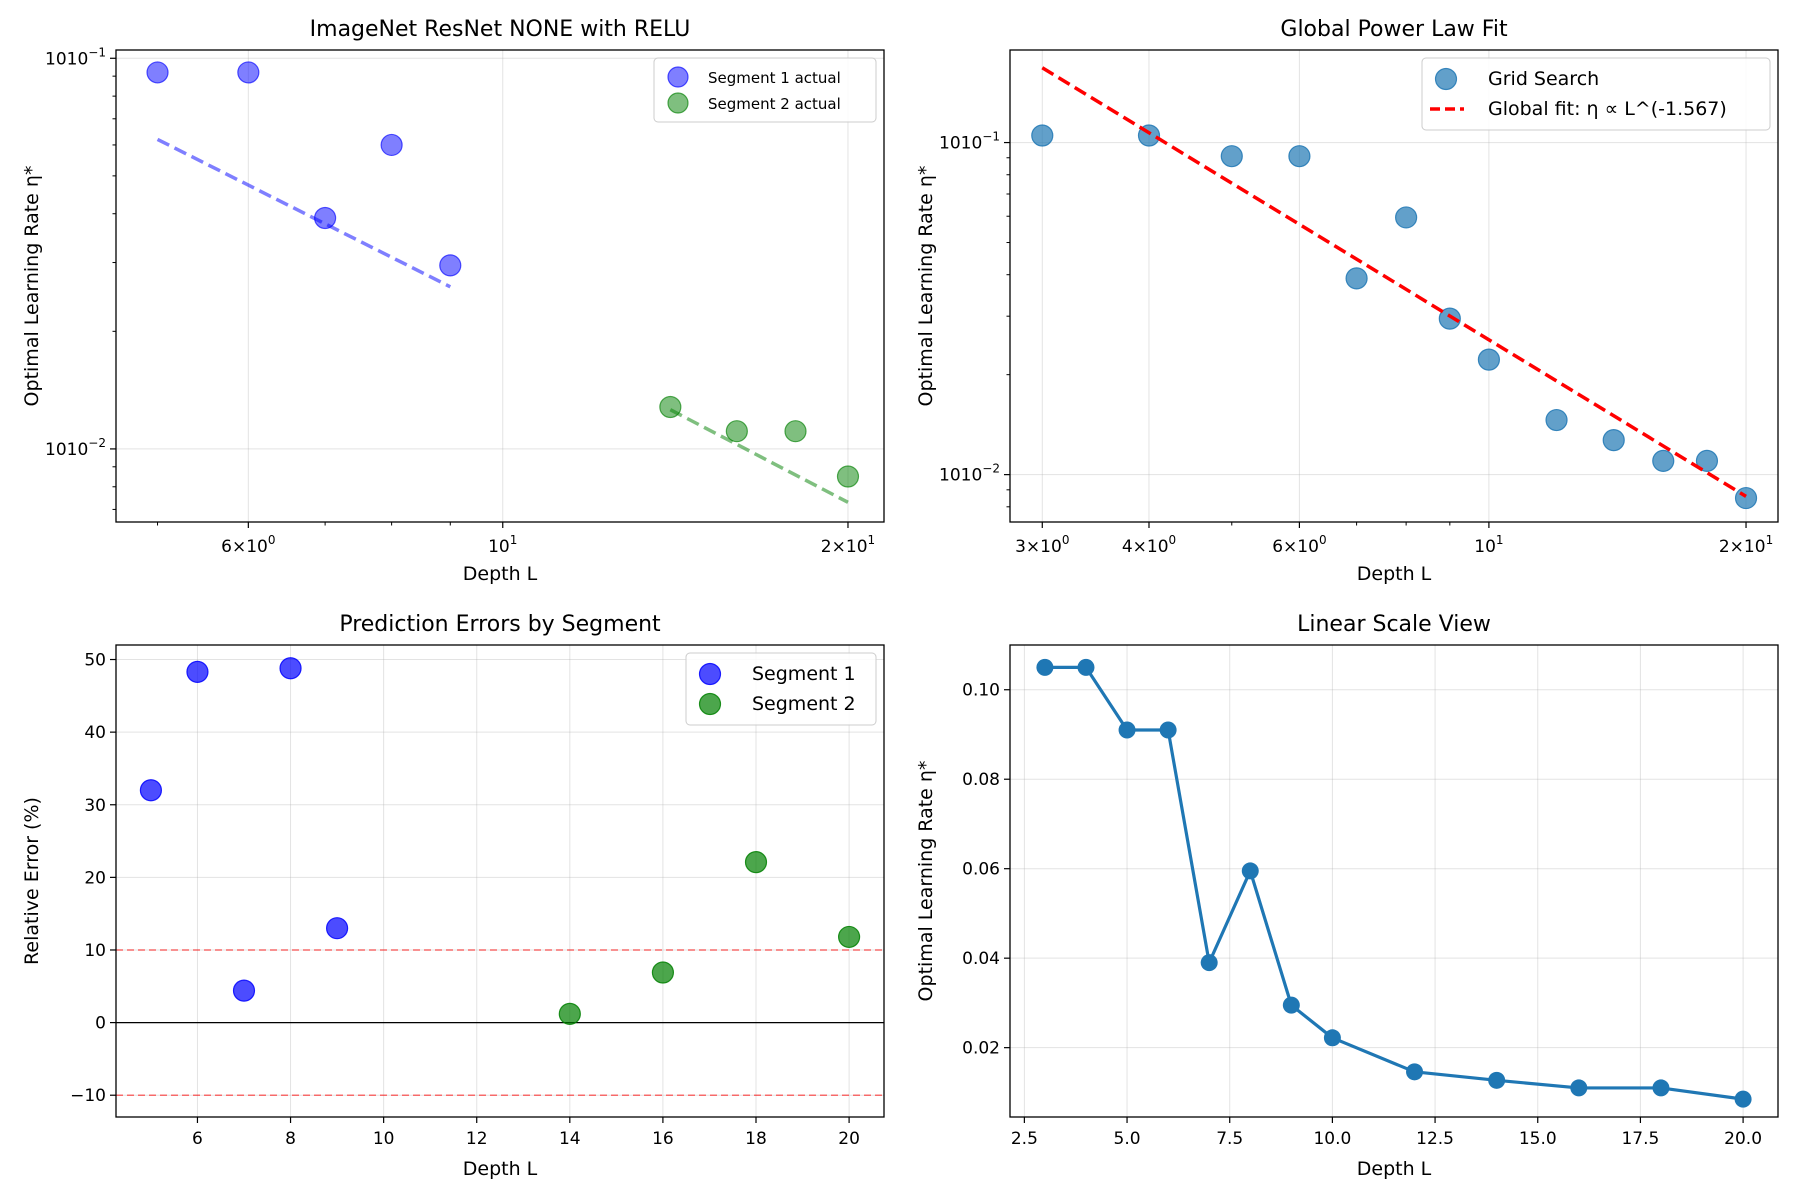 This screenshot has width=1800, height=1200. I want to click on x-tick-label: 2.5, so click(1024, 1139).